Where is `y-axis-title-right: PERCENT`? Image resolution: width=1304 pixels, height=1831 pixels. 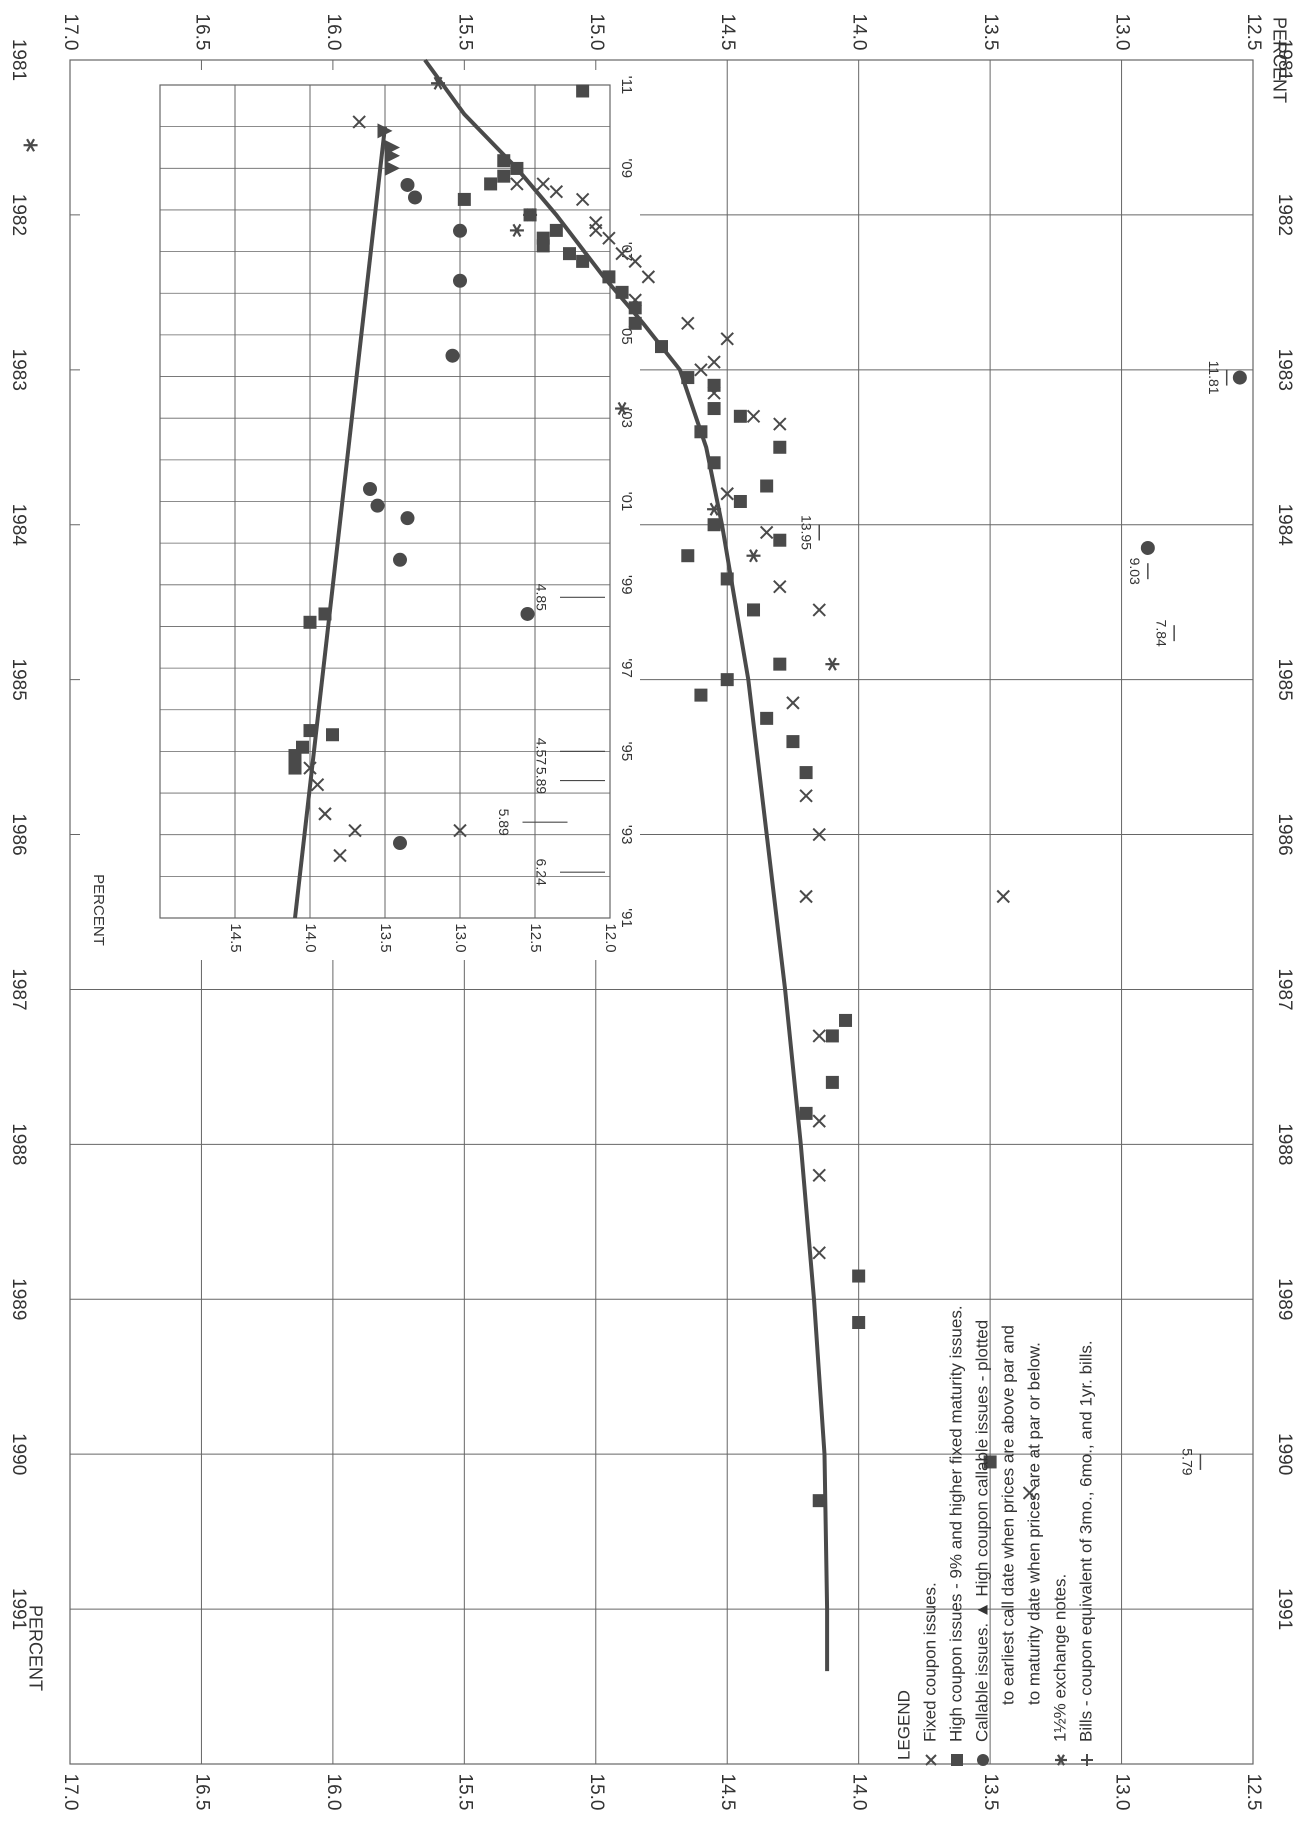
y-axis-title-right: PERCENT is located at coordinates (1279, 60).